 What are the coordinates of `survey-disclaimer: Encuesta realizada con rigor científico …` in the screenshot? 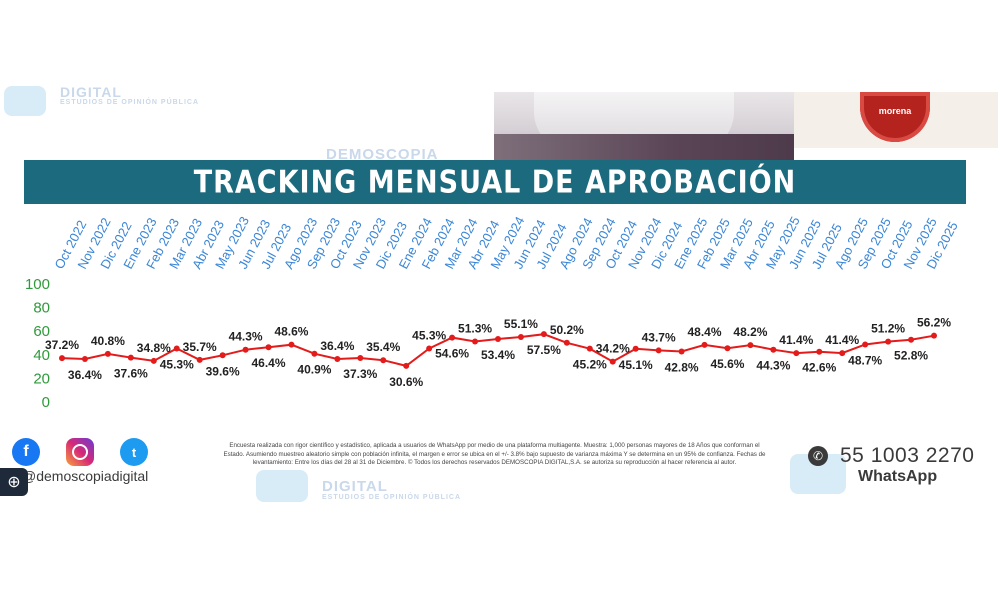 It's located at (494, 454).